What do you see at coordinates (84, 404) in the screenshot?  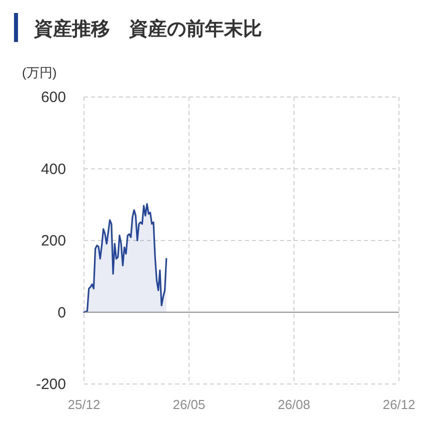 I see `x-tick-label: 25/12` at bounding box center [84, 404].